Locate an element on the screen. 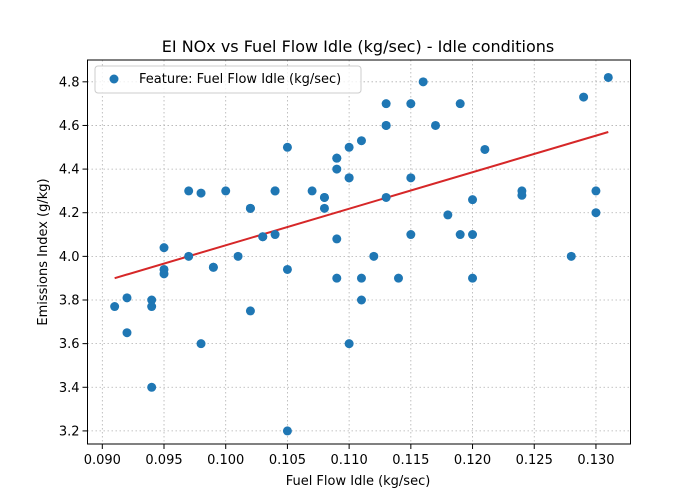 This screenshot has width=700, height=500. x-tick-label: 0.110 is located at coordinates (349, 460).